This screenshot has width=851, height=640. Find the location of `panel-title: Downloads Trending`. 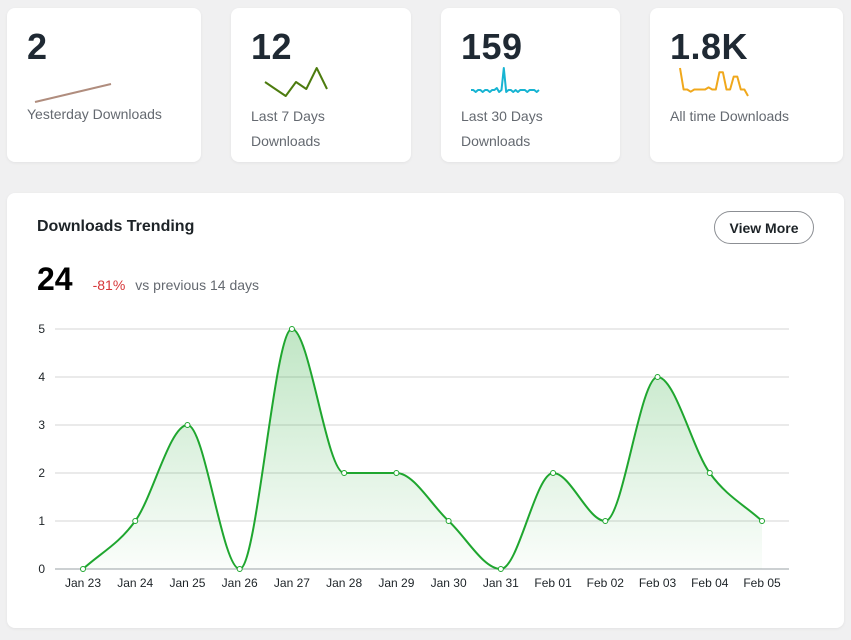

panel-title: Downloads Trending is located at coordinates (116, 226).